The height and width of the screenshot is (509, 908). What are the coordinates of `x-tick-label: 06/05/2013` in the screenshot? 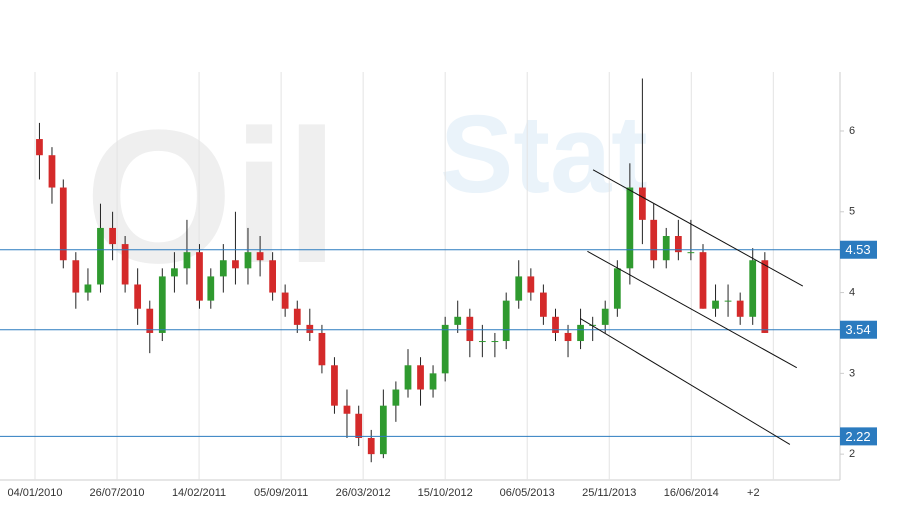 It's located at (527, 493).